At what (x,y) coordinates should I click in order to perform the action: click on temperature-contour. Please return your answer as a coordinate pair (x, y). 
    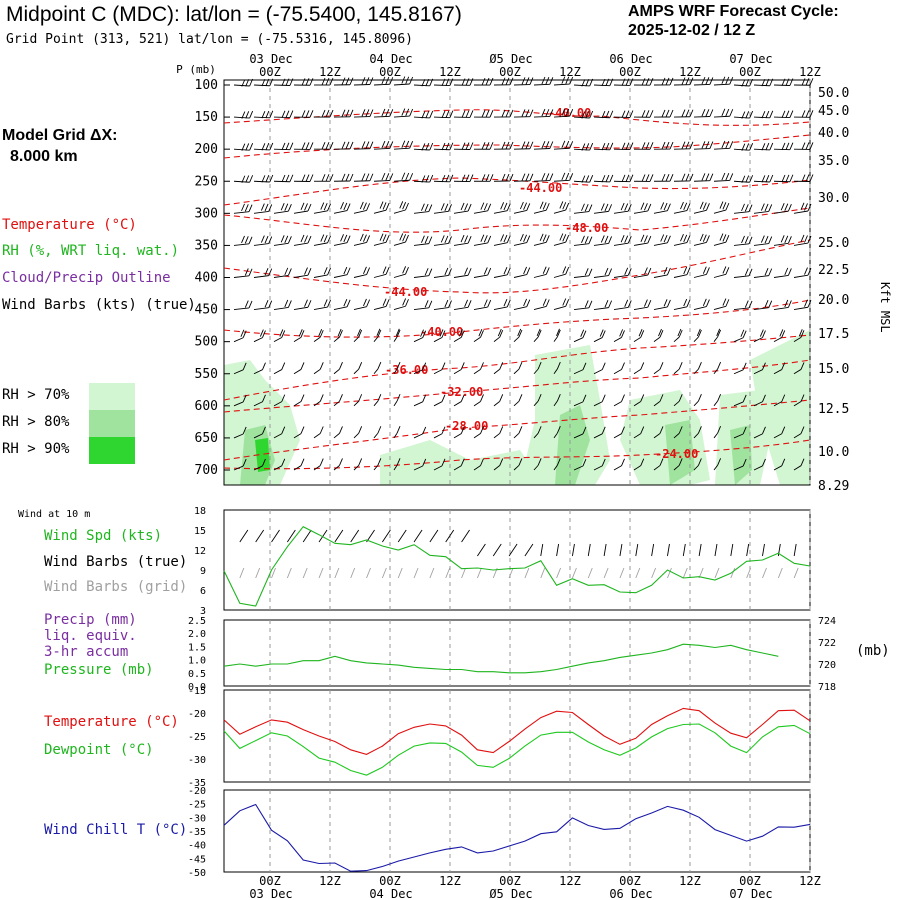
    Looking at the image, I should click on (517, 318).